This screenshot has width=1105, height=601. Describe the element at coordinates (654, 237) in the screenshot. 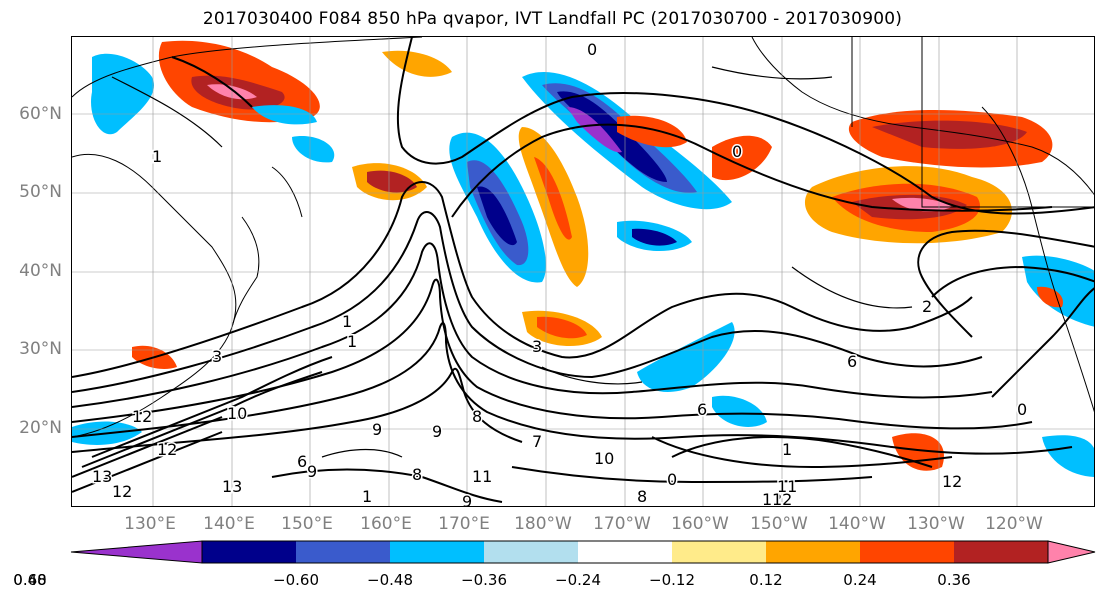

I see `shading-cool-strong` at that location.